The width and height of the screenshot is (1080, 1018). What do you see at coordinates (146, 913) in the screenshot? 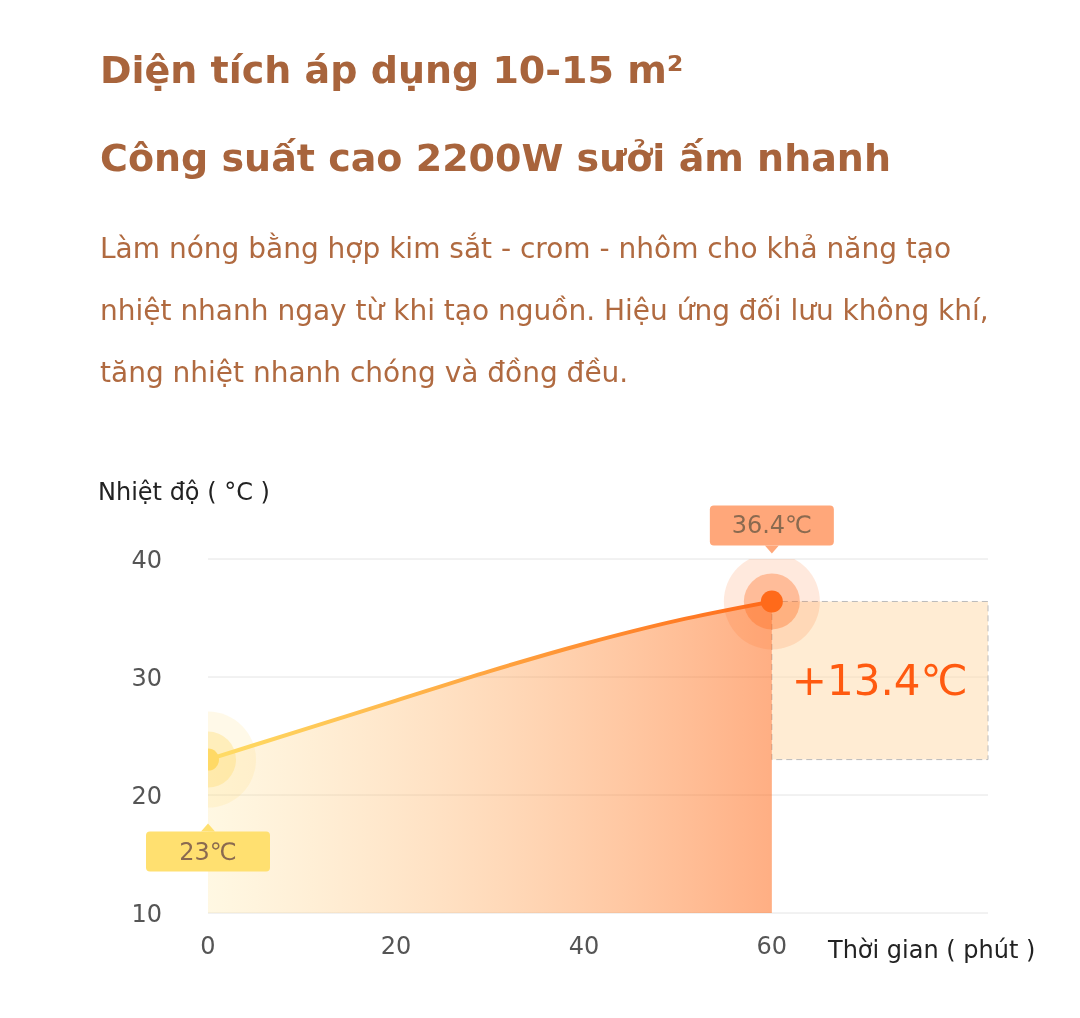
I see `y-tick-label: 10` at bounding box center [146, 913].